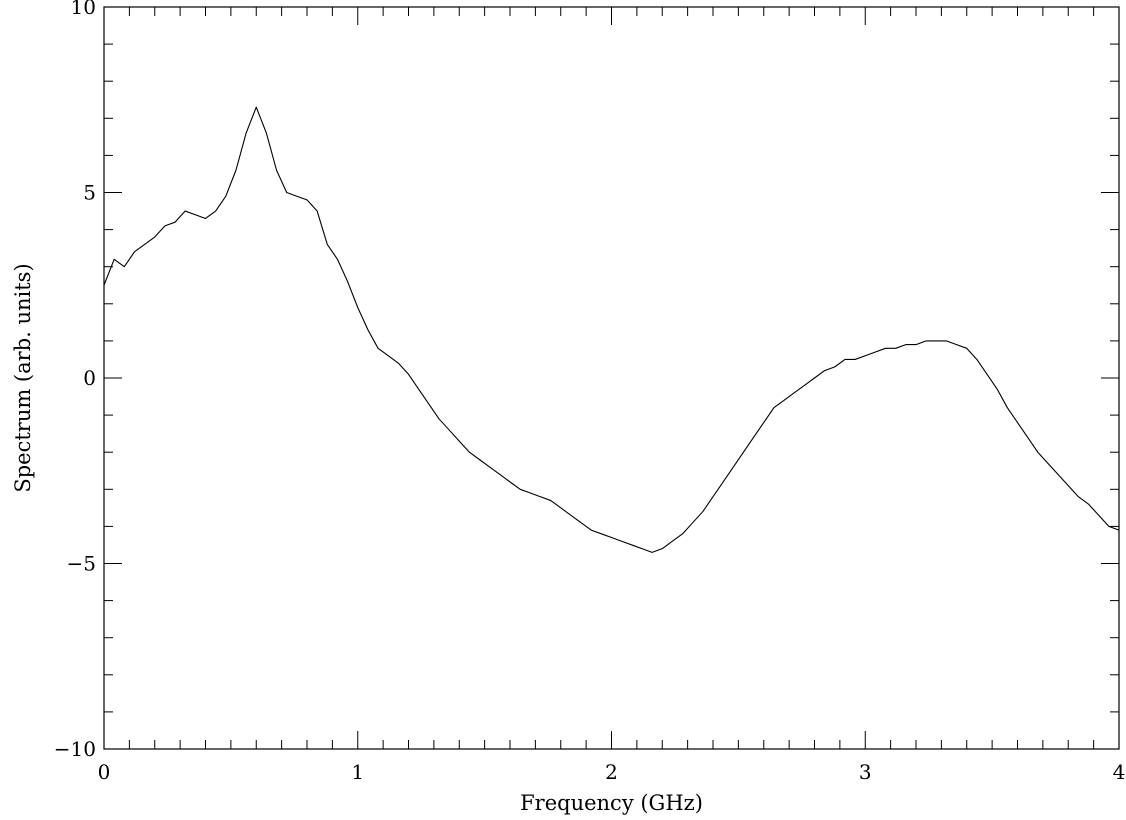  Describe the element at coordinates (89, 378) in the screenshot. I see `y-tick-label: 0` at that location.